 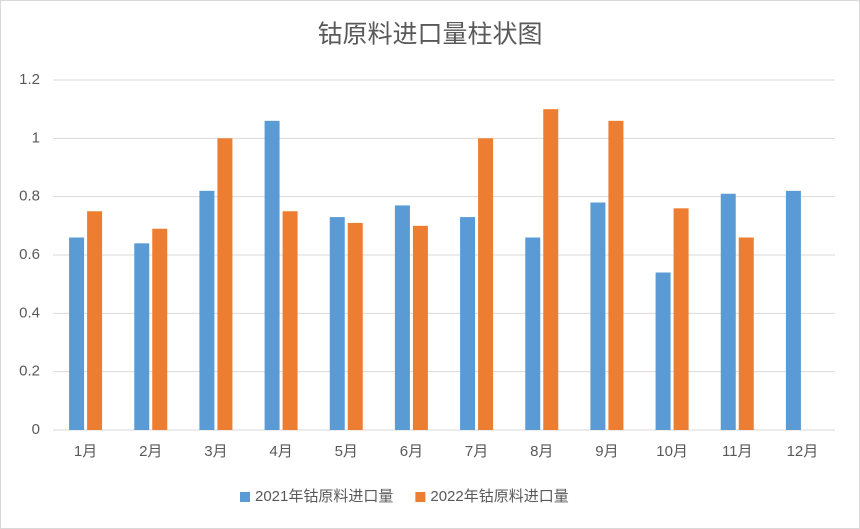 I want to click on x-tick-label: 12月, so click(x=803, y=451).